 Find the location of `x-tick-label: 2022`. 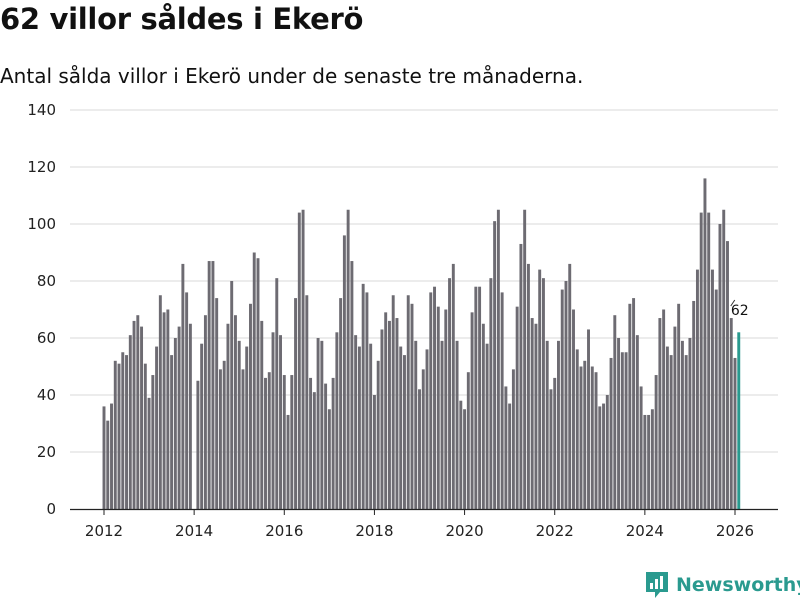

x-tick-label: 2022 is located at coordinates (555, 531).